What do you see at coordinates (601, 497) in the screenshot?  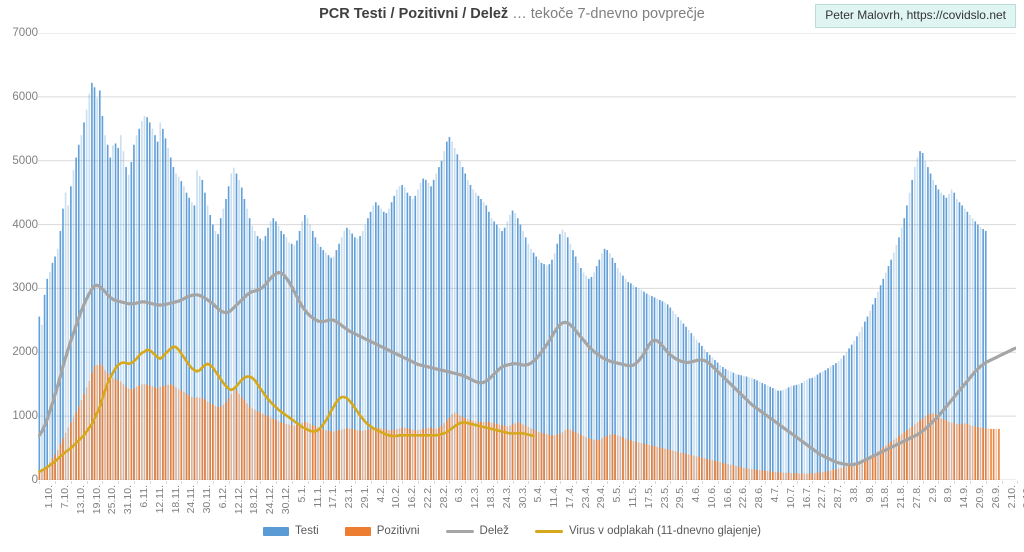 I see `x-axis-tick-label: 29.4.` at bounding box center [601, 497].